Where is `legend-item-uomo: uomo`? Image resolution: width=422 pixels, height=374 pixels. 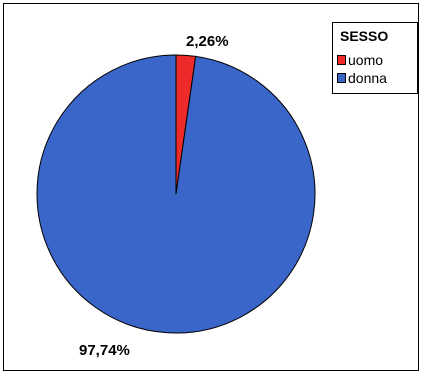
legend-item-uomo: uomo is located at coordinates (360, 60).